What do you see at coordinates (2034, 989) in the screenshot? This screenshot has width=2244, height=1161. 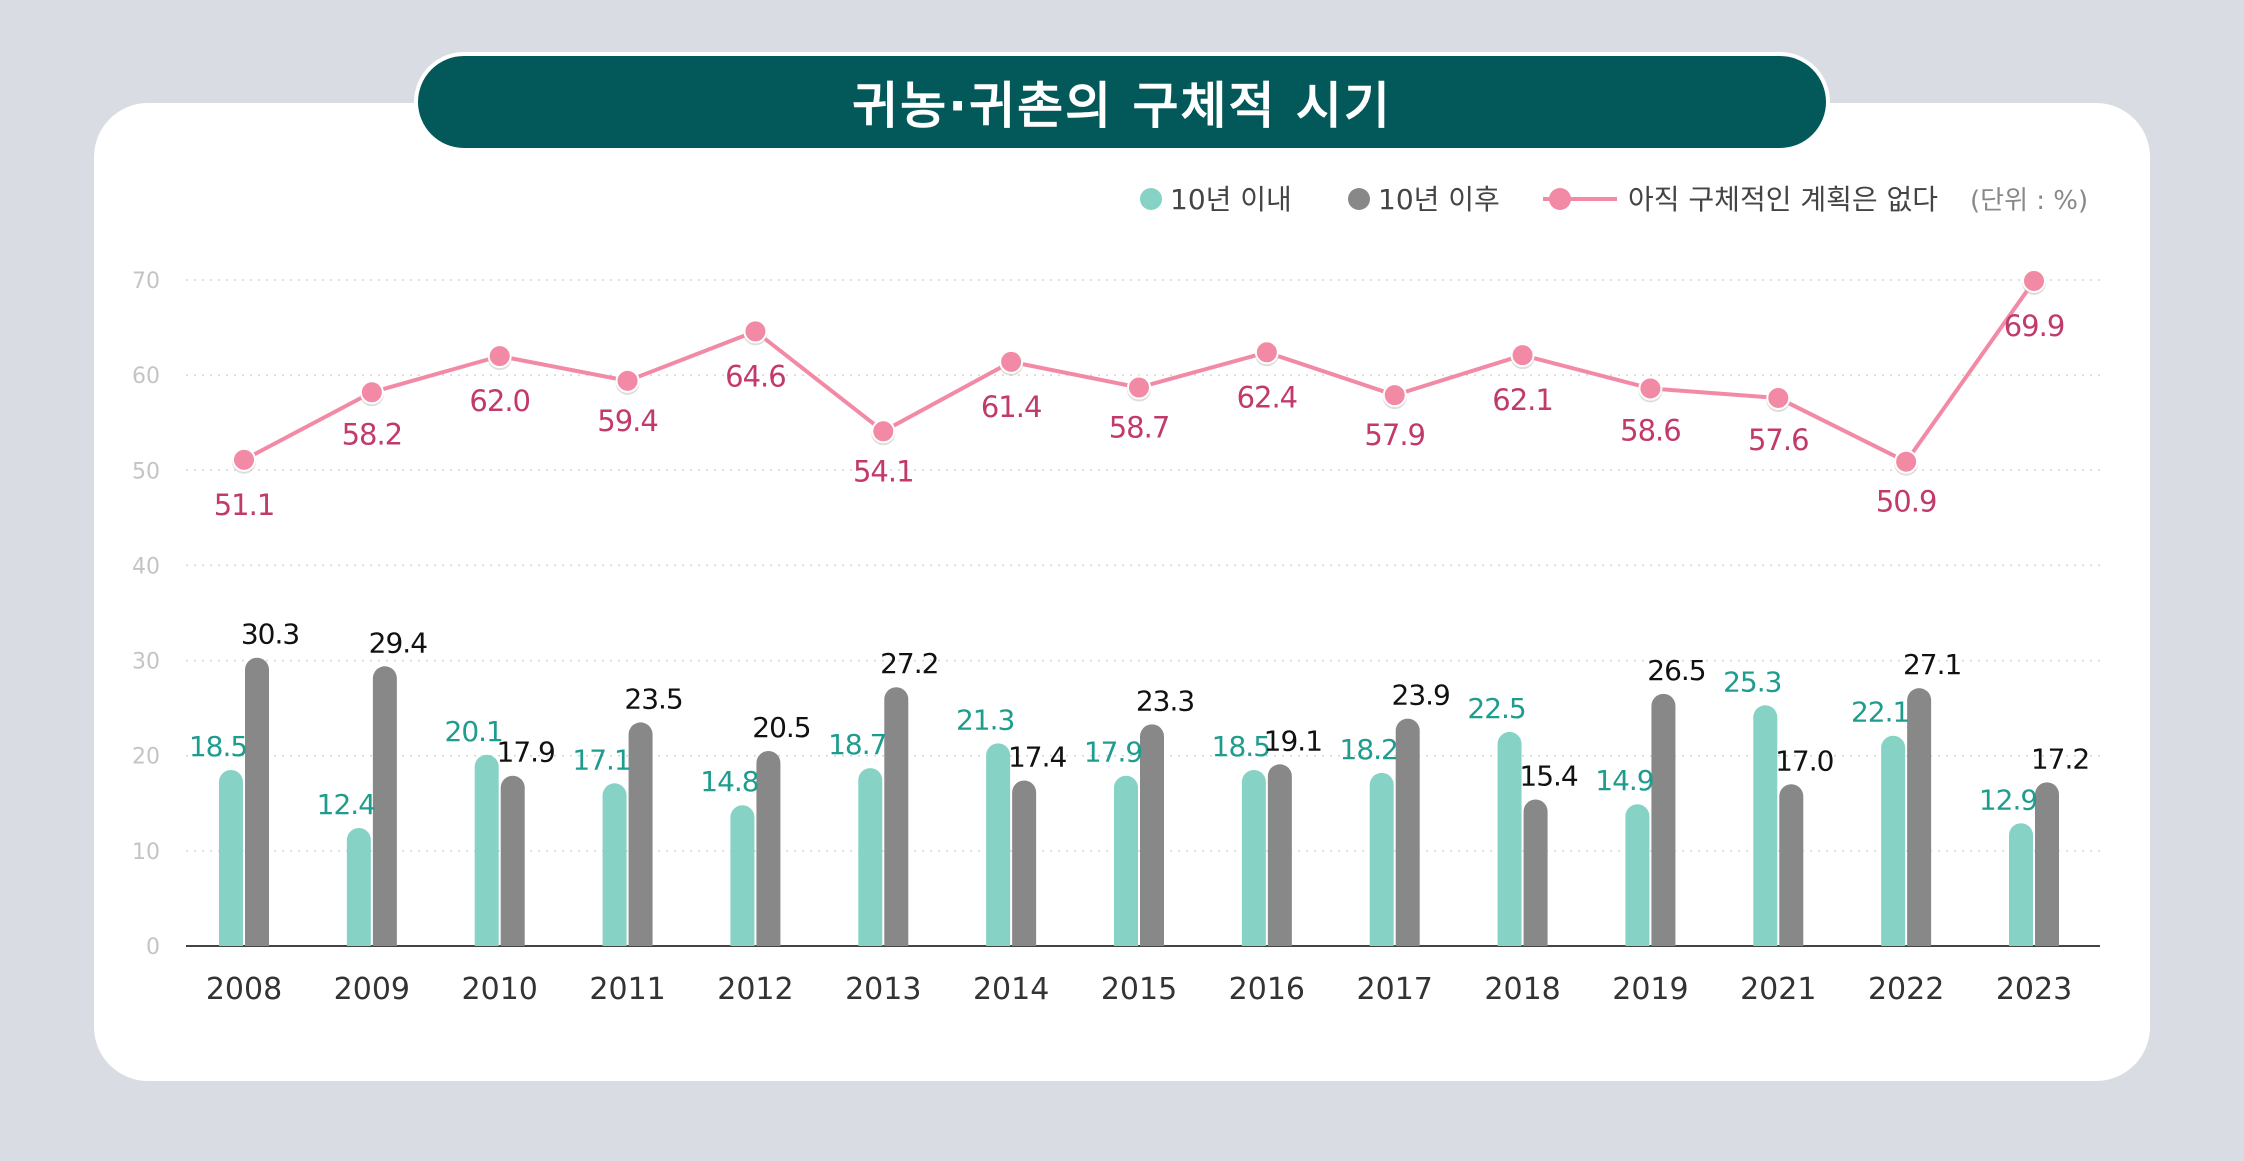 I see `x-tick-label: 2023` at bounding box center [2034, 989].